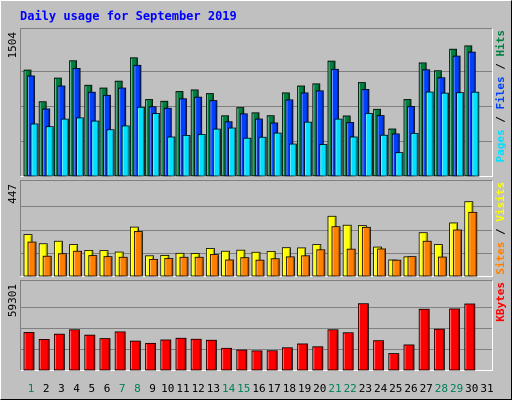  Describe the element at coordinates (471, 388) in the screenshot. I see `day-label-30: 30` at that location.